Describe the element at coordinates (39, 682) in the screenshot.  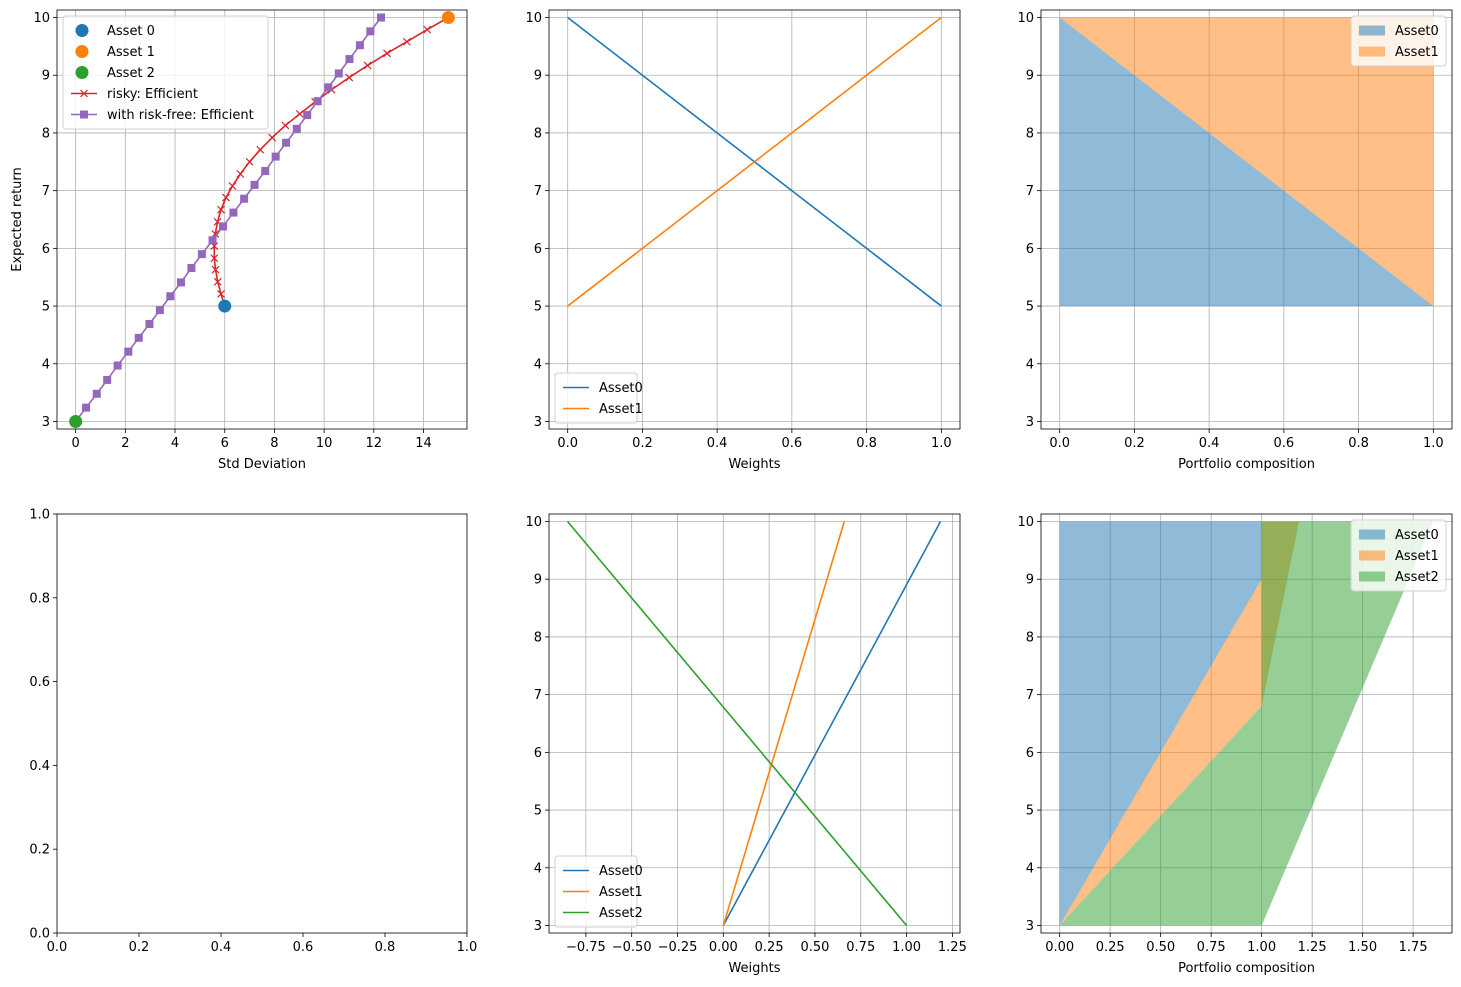
I see `y-tick-label: 0.6` at that location.